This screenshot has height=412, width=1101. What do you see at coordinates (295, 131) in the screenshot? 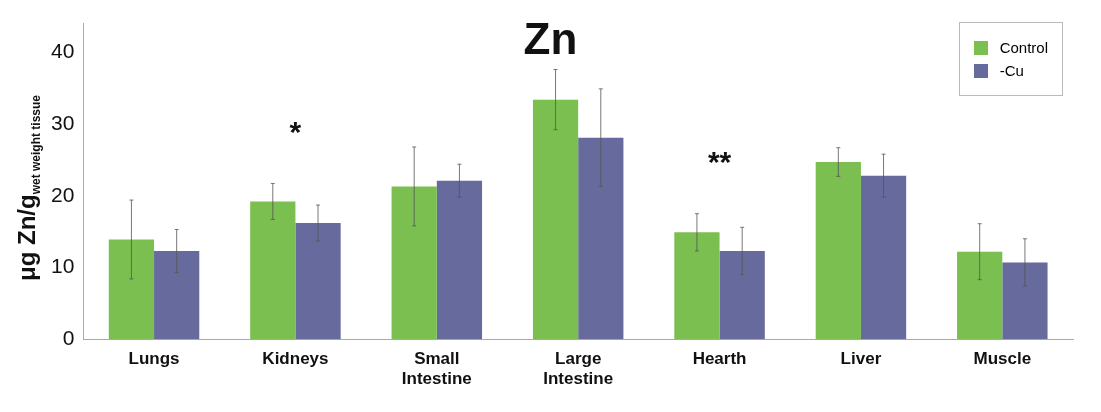
I see `annotation: *` at bounding box center [295, 131].